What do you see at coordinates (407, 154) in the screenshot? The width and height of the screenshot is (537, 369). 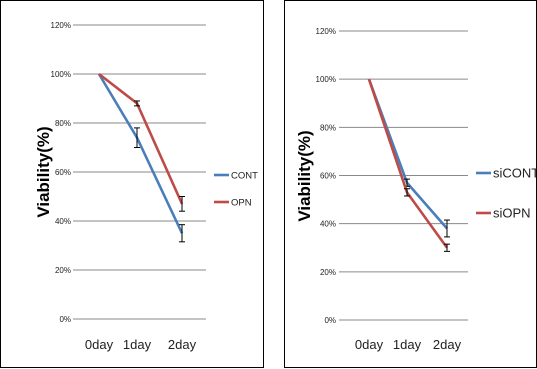 I see `series-line-sicont` at bounding box center [407, 154].